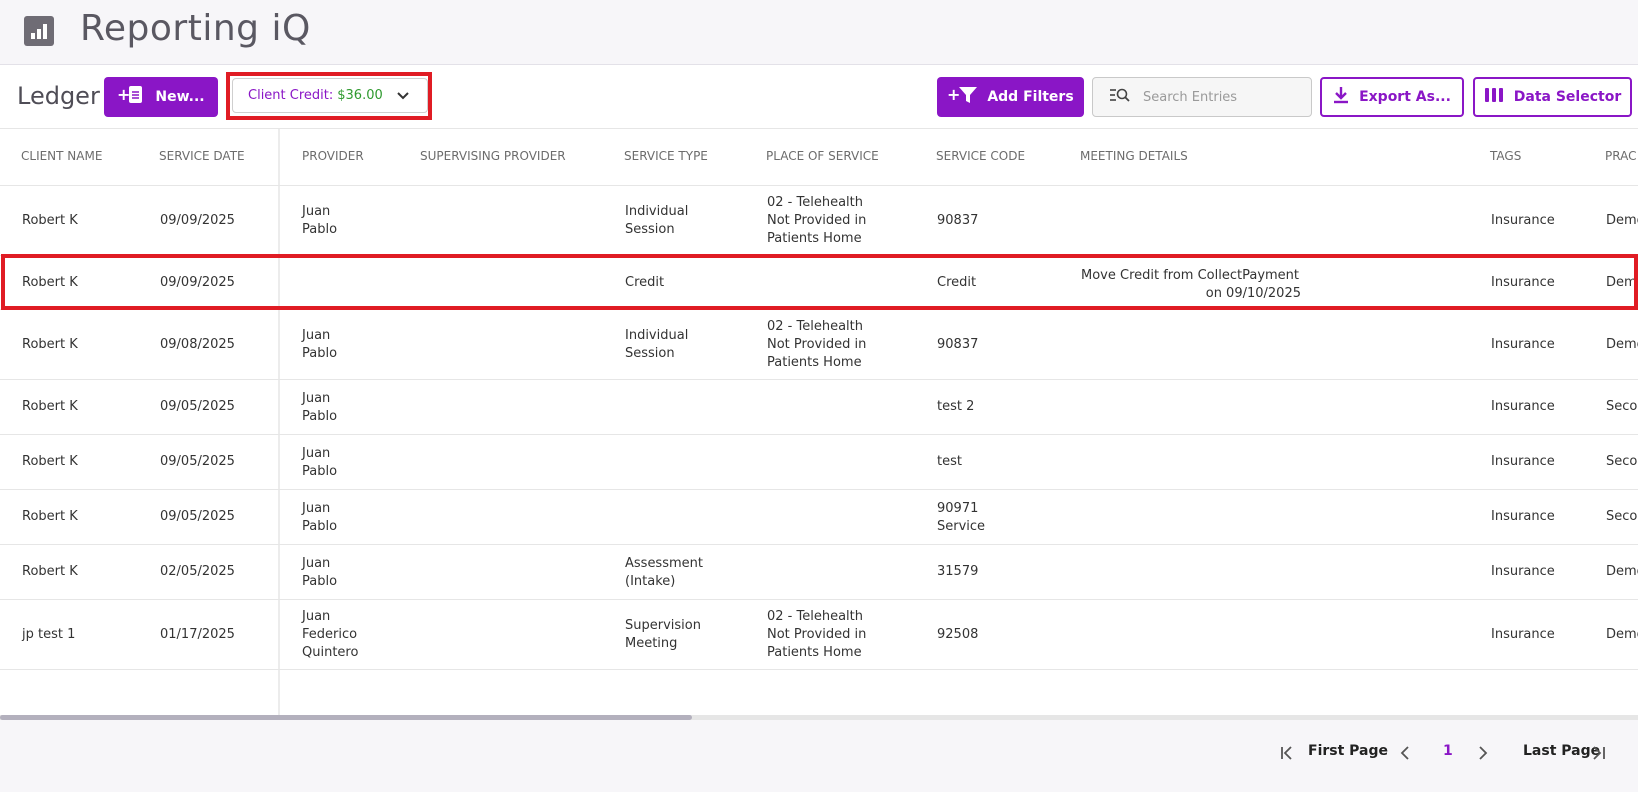 Image resolution: width=1638 pixels, height=792 pixels. What do you see at coordinates (62, 156) in the screenshot?
I see `header-client-name: CLIENT NAME` at bounding box center [62, 156].